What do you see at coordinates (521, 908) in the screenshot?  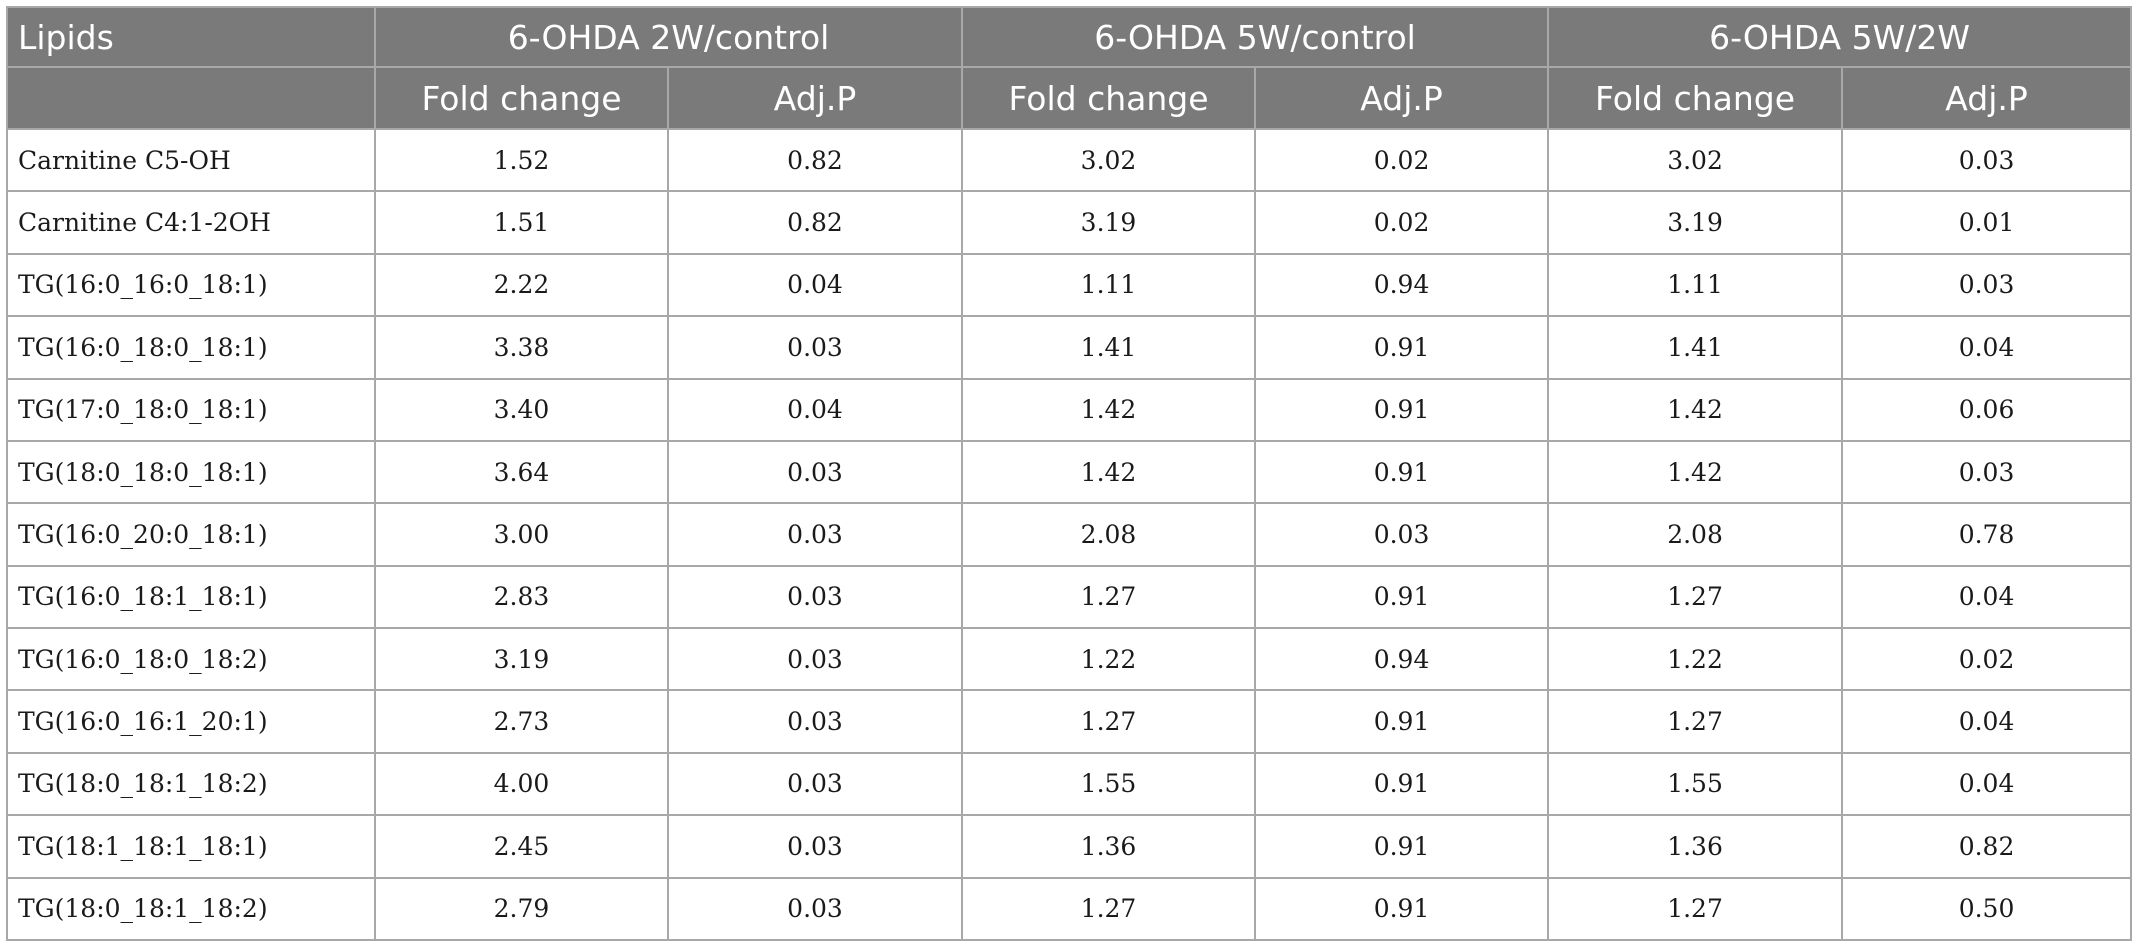 I see `fold-change-2w-control-cell: 2.79` at bounding box center [521, 908].